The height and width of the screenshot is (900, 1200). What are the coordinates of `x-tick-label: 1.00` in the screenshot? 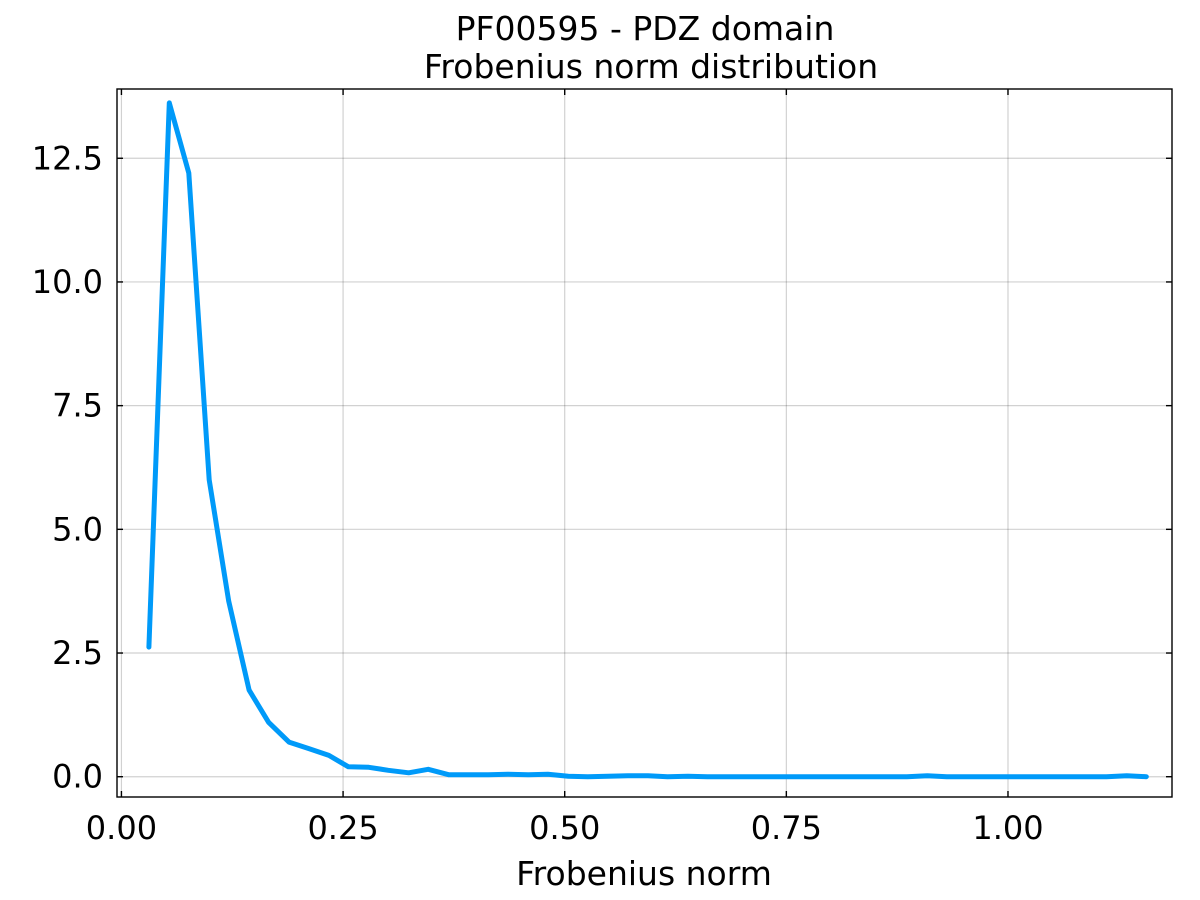 It's located at (1007, 828).